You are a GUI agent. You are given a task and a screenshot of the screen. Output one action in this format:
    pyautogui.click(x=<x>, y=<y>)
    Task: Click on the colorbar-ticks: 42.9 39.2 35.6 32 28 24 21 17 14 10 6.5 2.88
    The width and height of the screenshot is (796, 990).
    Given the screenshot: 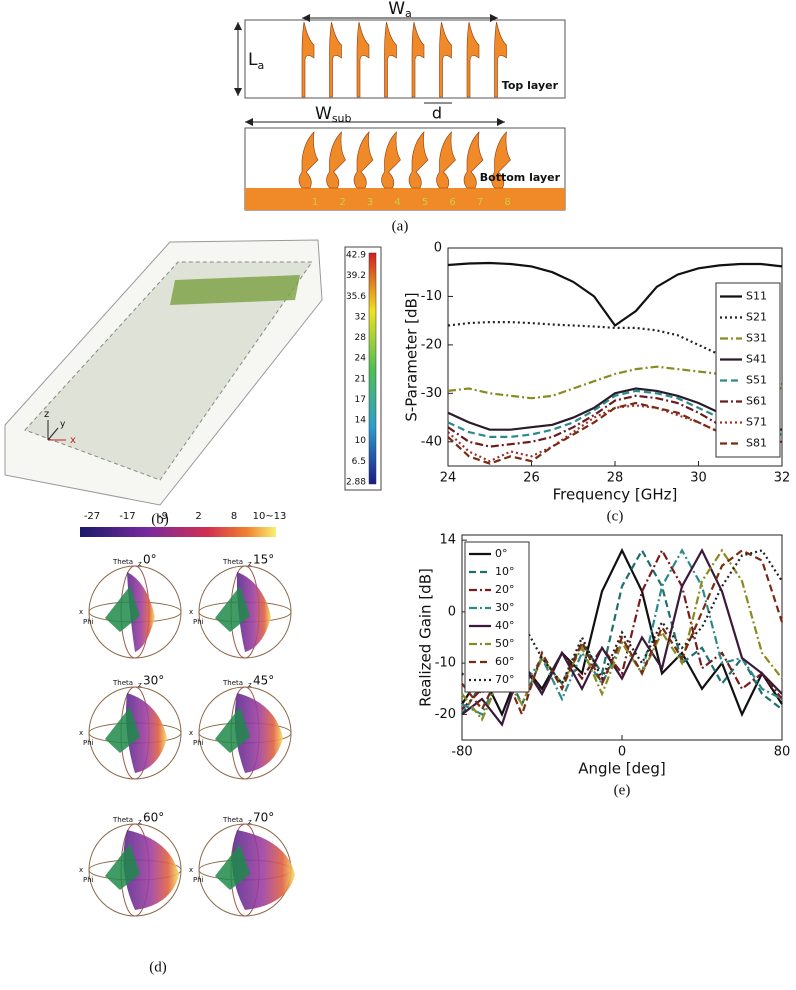 What is the action you would take?
    pyautogui.click(x=356, y=369)
    